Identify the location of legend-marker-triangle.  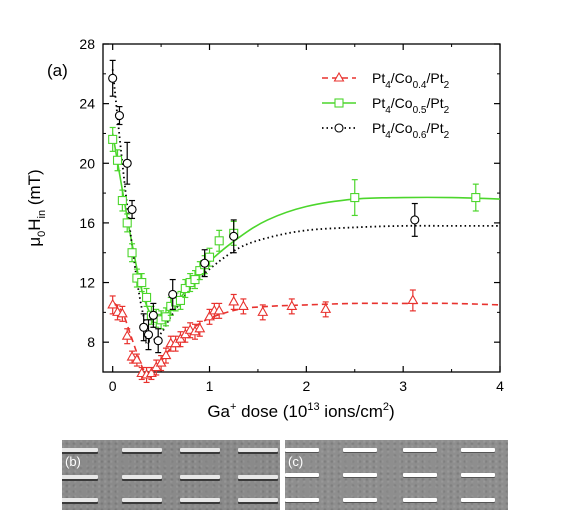
(339, 76).